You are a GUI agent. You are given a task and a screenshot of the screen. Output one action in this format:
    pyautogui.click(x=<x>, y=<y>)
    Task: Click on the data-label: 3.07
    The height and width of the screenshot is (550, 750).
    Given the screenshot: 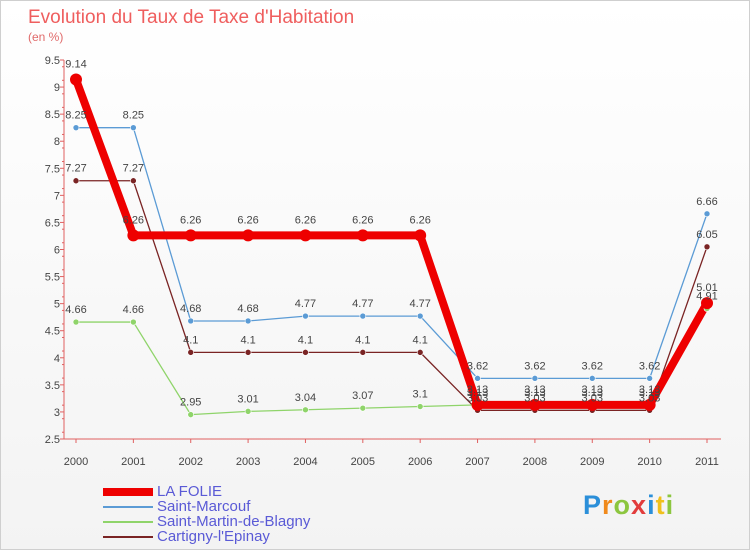 What is the action you would take?
    pyautogui.click(x=362, y=396)
    